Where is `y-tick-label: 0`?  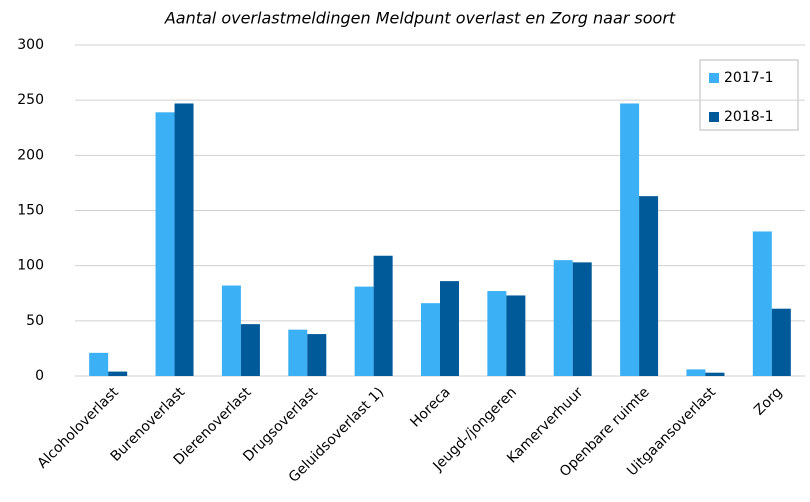
y-tick-label: 0 is located at coordinates (39, 376).